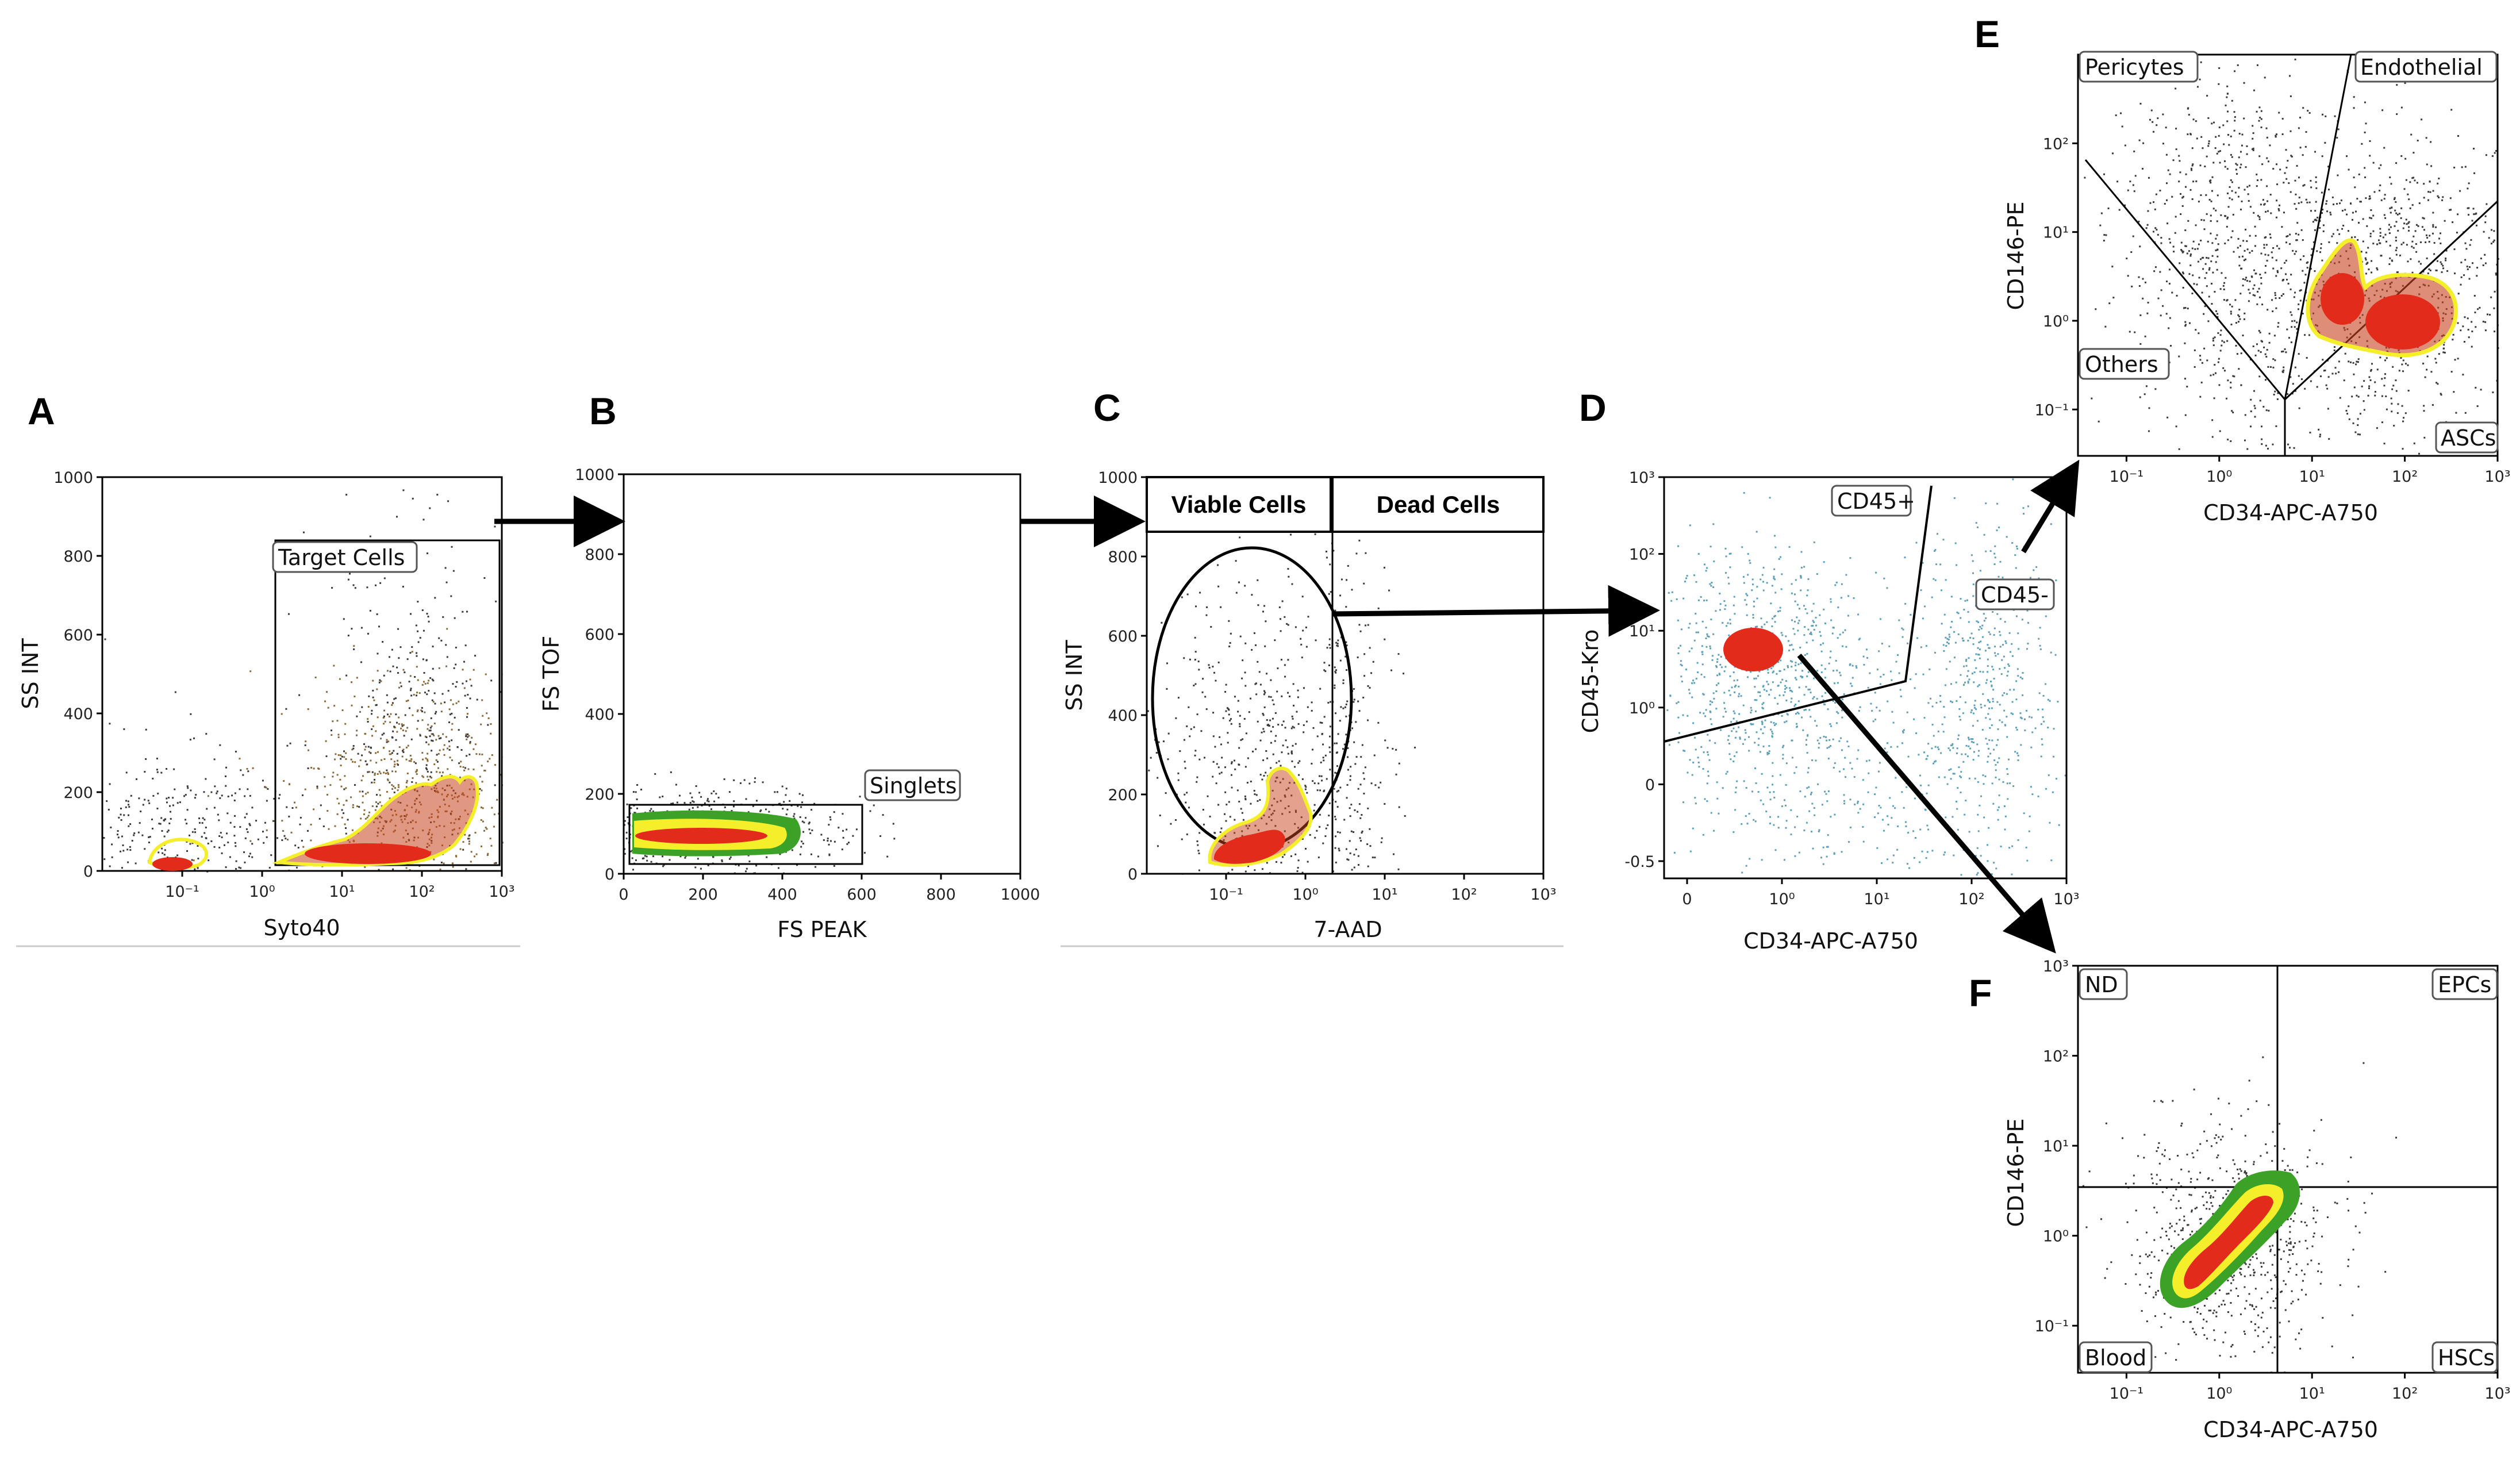  What do you see at coordinates (182, 892) in the screenshot?
I see `x-tick-label: 10⁻¹` at bounding box center [182, 892].